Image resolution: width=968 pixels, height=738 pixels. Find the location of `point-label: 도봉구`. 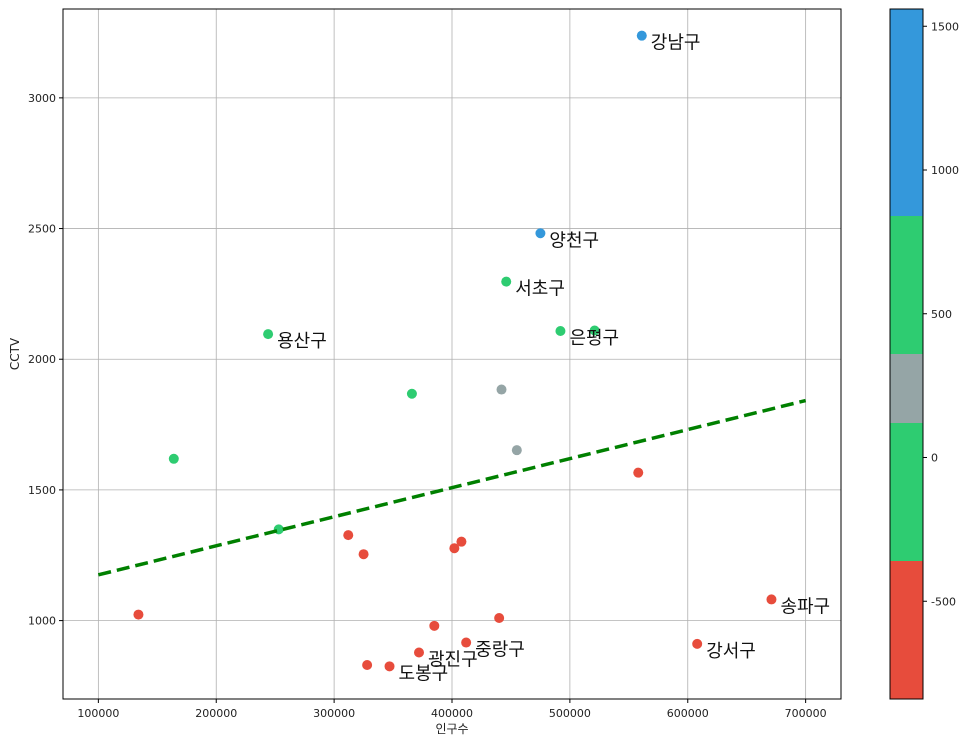

point-label: 도봉구 is located at coordinates (424, 673).